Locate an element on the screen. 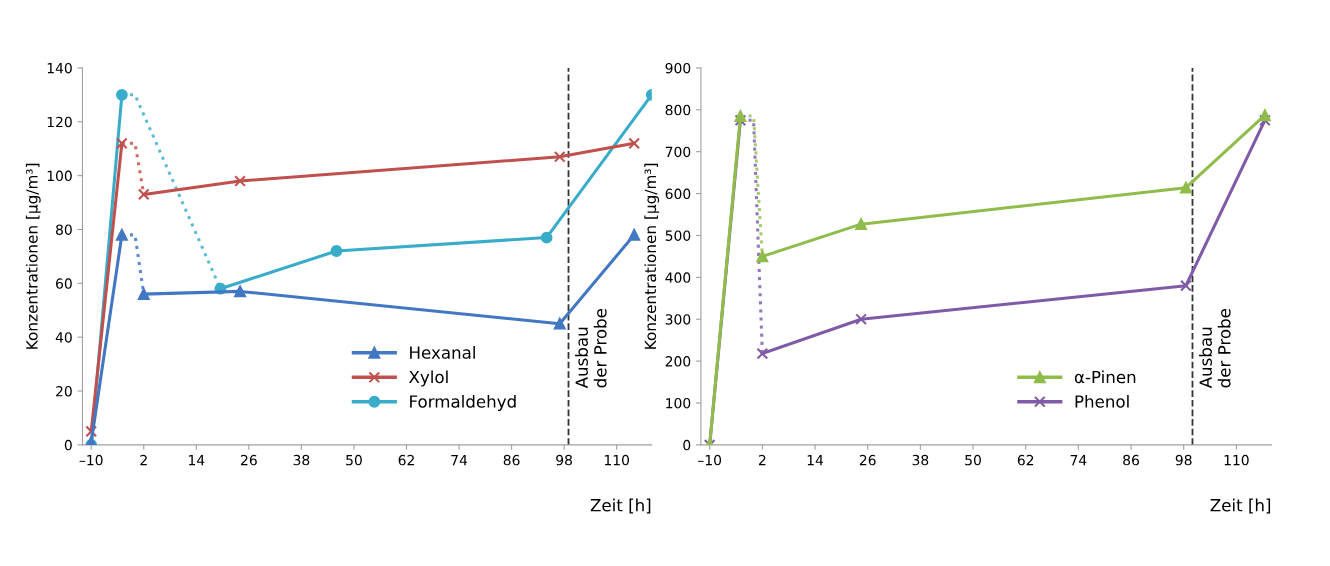 This screenshot has width=1330, height=566. legend-label: Hexanal is located at coordinates (442, 352).